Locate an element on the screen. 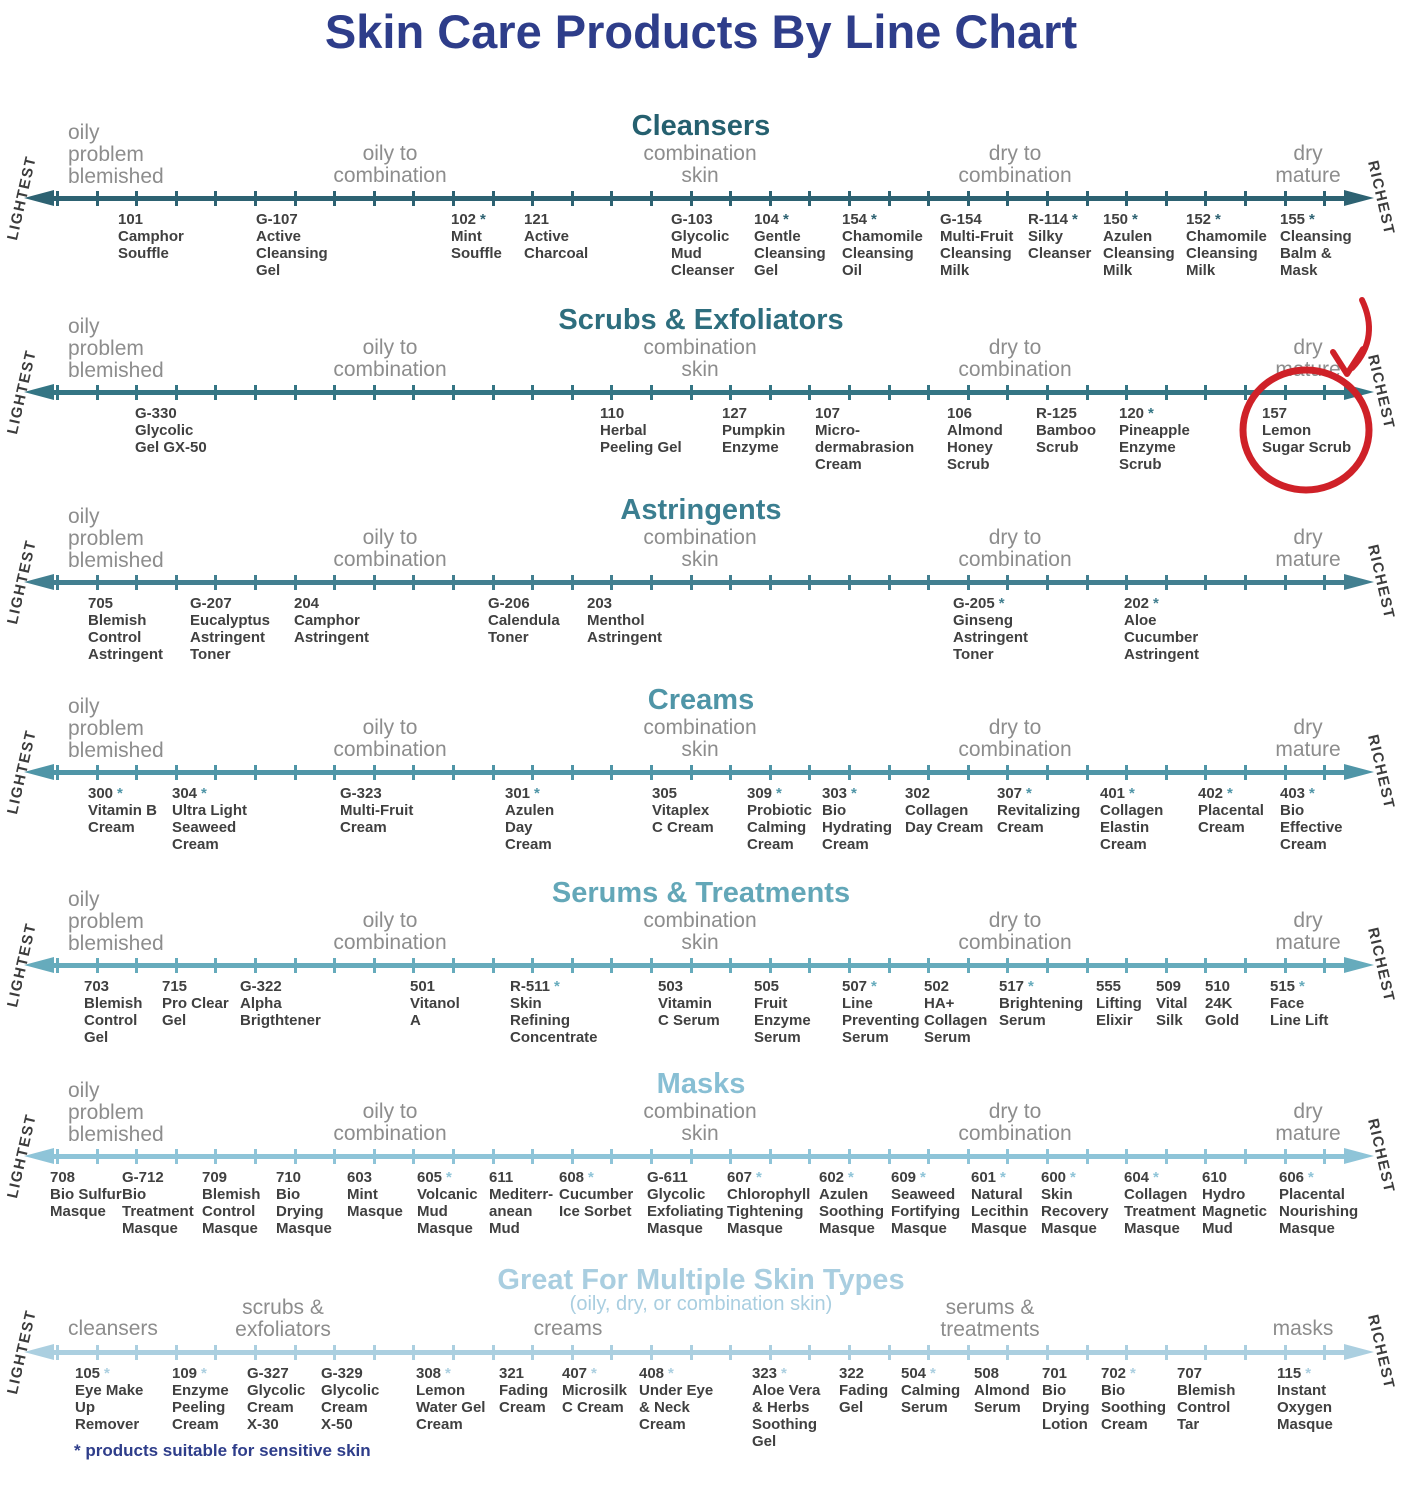  product-152: 152 * Chamomile Cleansing Milk is located at coordinates (1226, 245).